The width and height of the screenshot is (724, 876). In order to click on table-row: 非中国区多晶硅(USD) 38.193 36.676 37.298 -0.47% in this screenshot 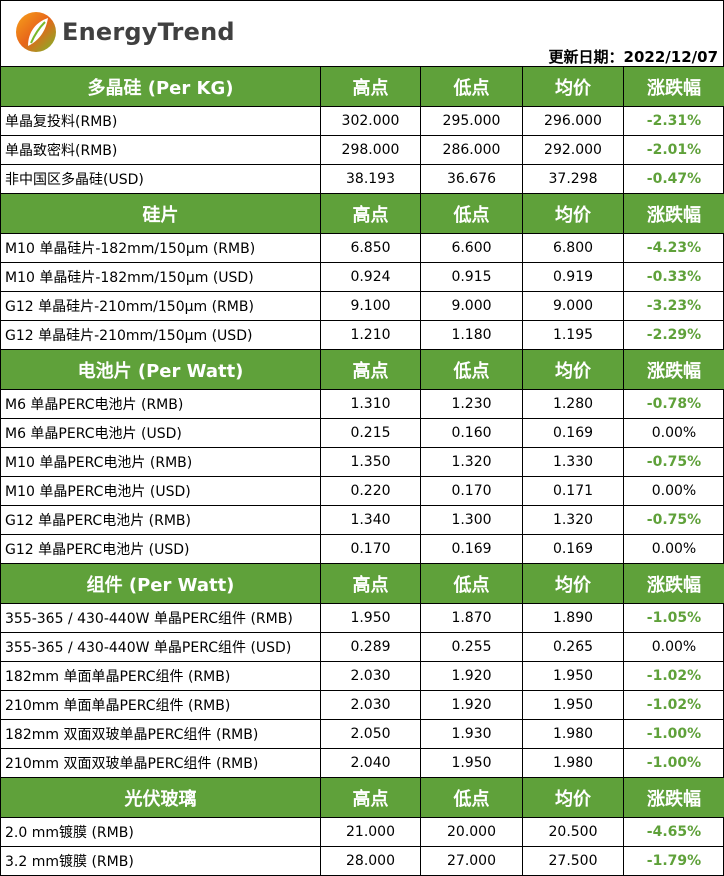, I will do `click(362, 179)`.